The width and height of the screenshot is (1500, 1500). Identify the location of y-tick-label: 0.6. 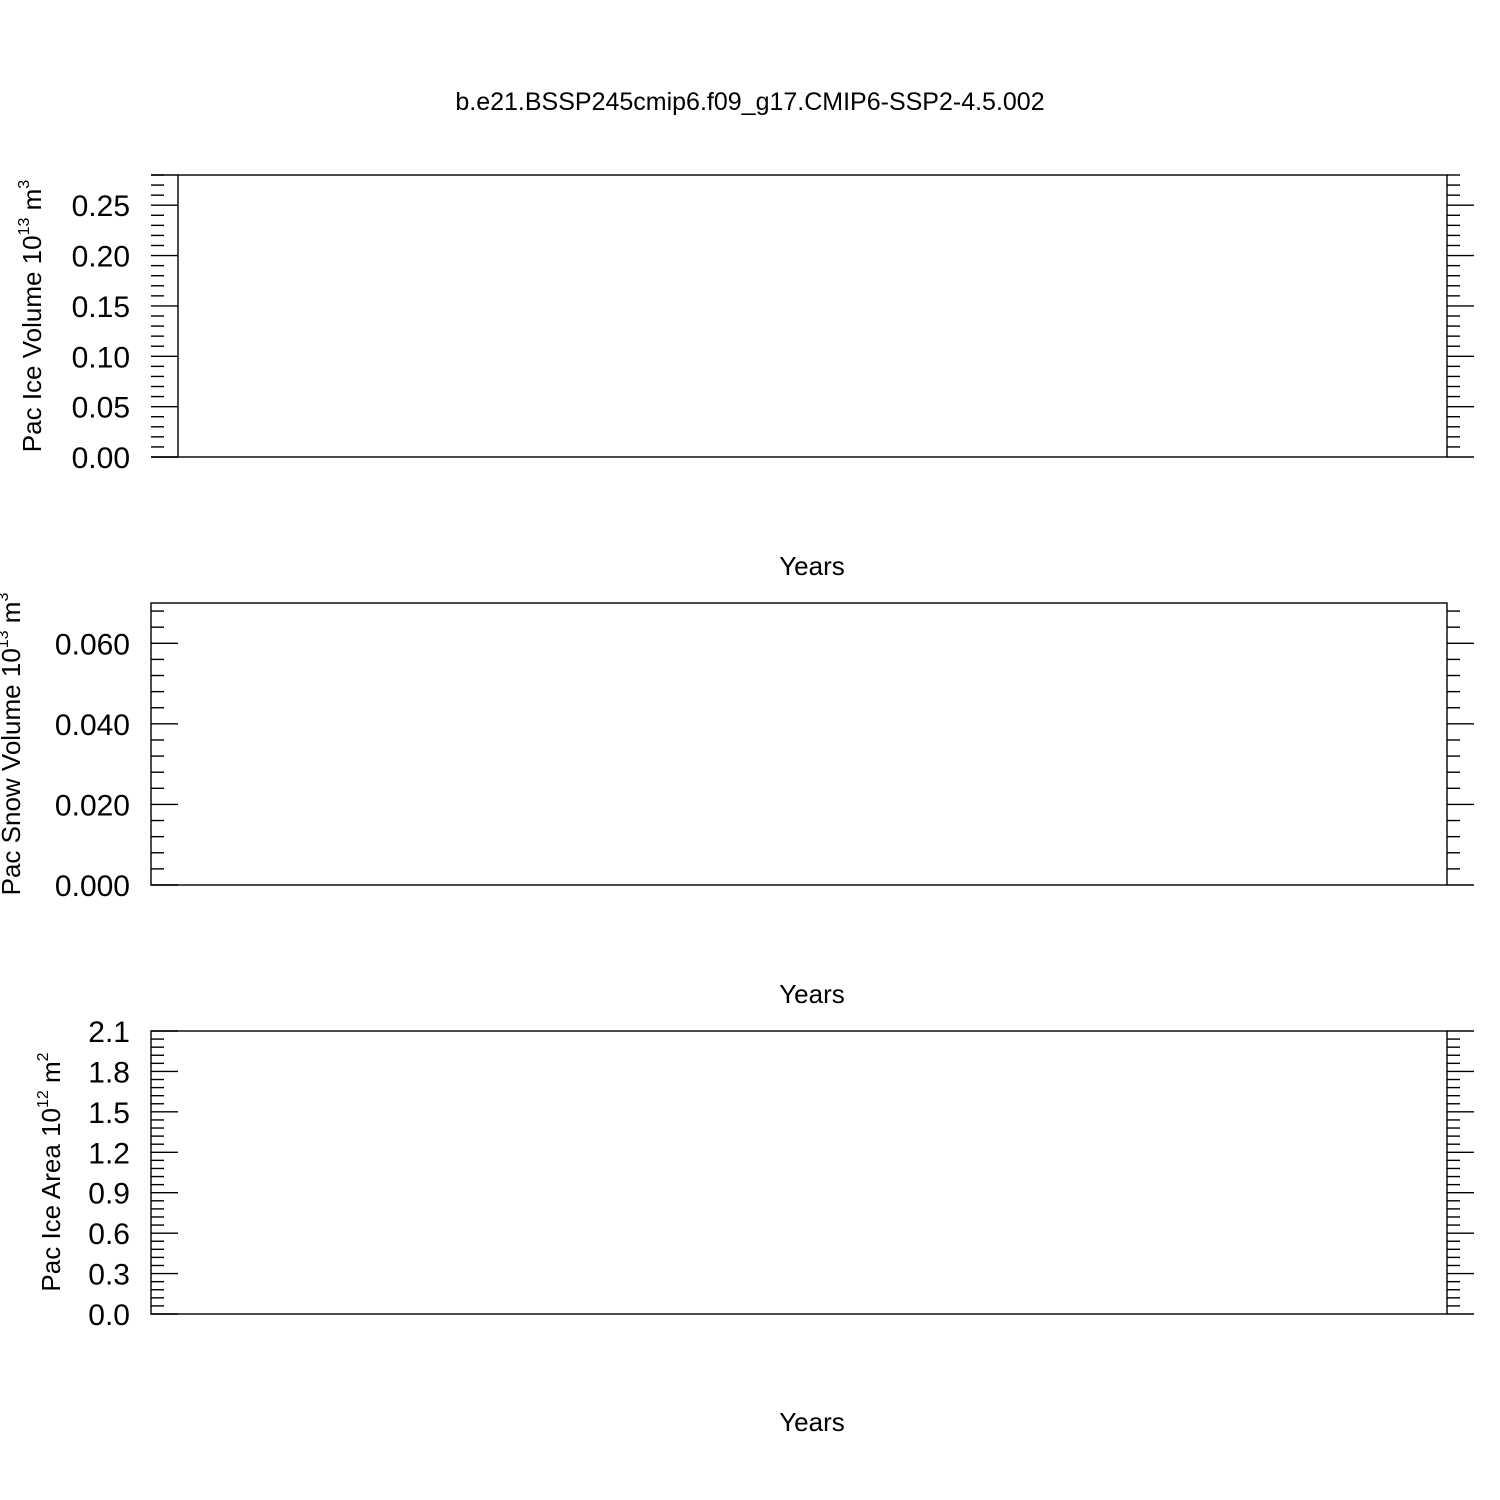
(109, 1234).